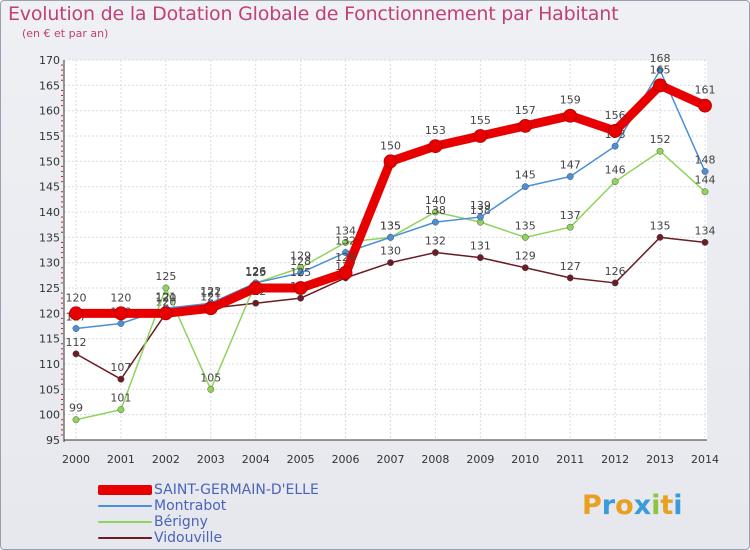  What do you see at coordinates (480, 459) in the screenshot?
I see `x-tick-label: 2009` at bounding box center [480, 459].